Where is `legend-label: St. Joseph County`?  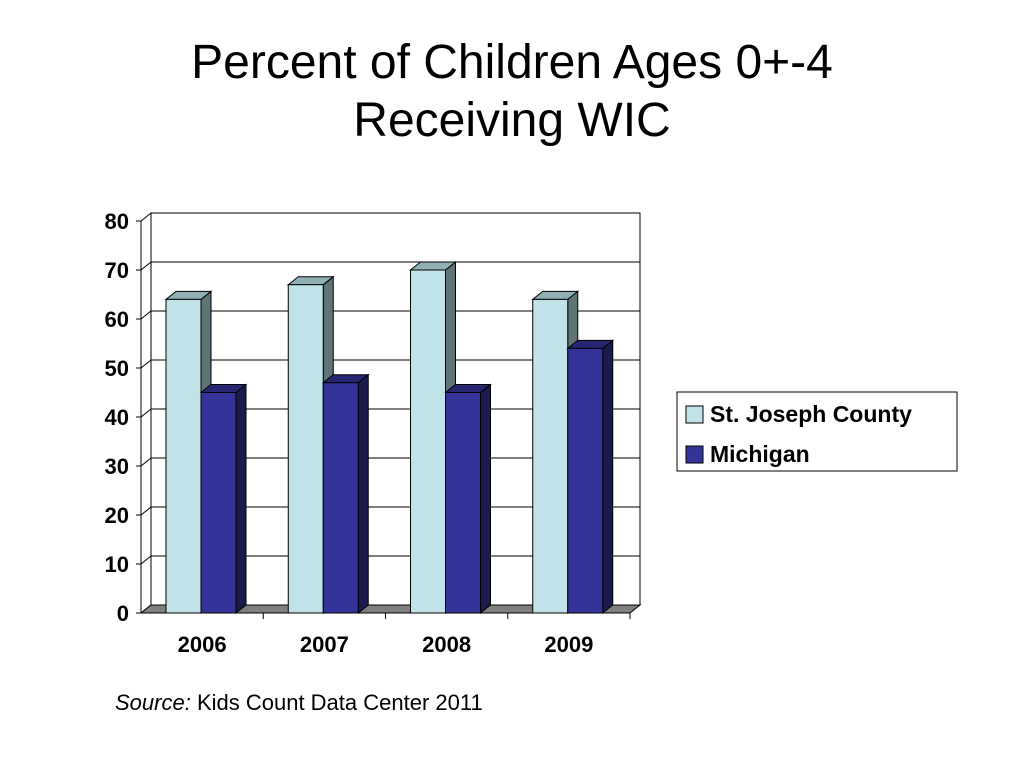 legend-label: St. Joseph County is located at coordinates (811, 414).